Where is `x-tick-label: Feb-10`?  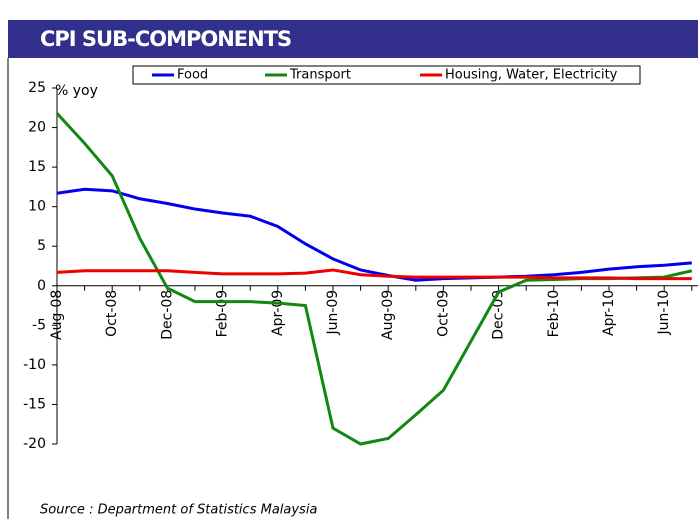 x-tick-label: Feb-10 is located at coordinates (554, 314).